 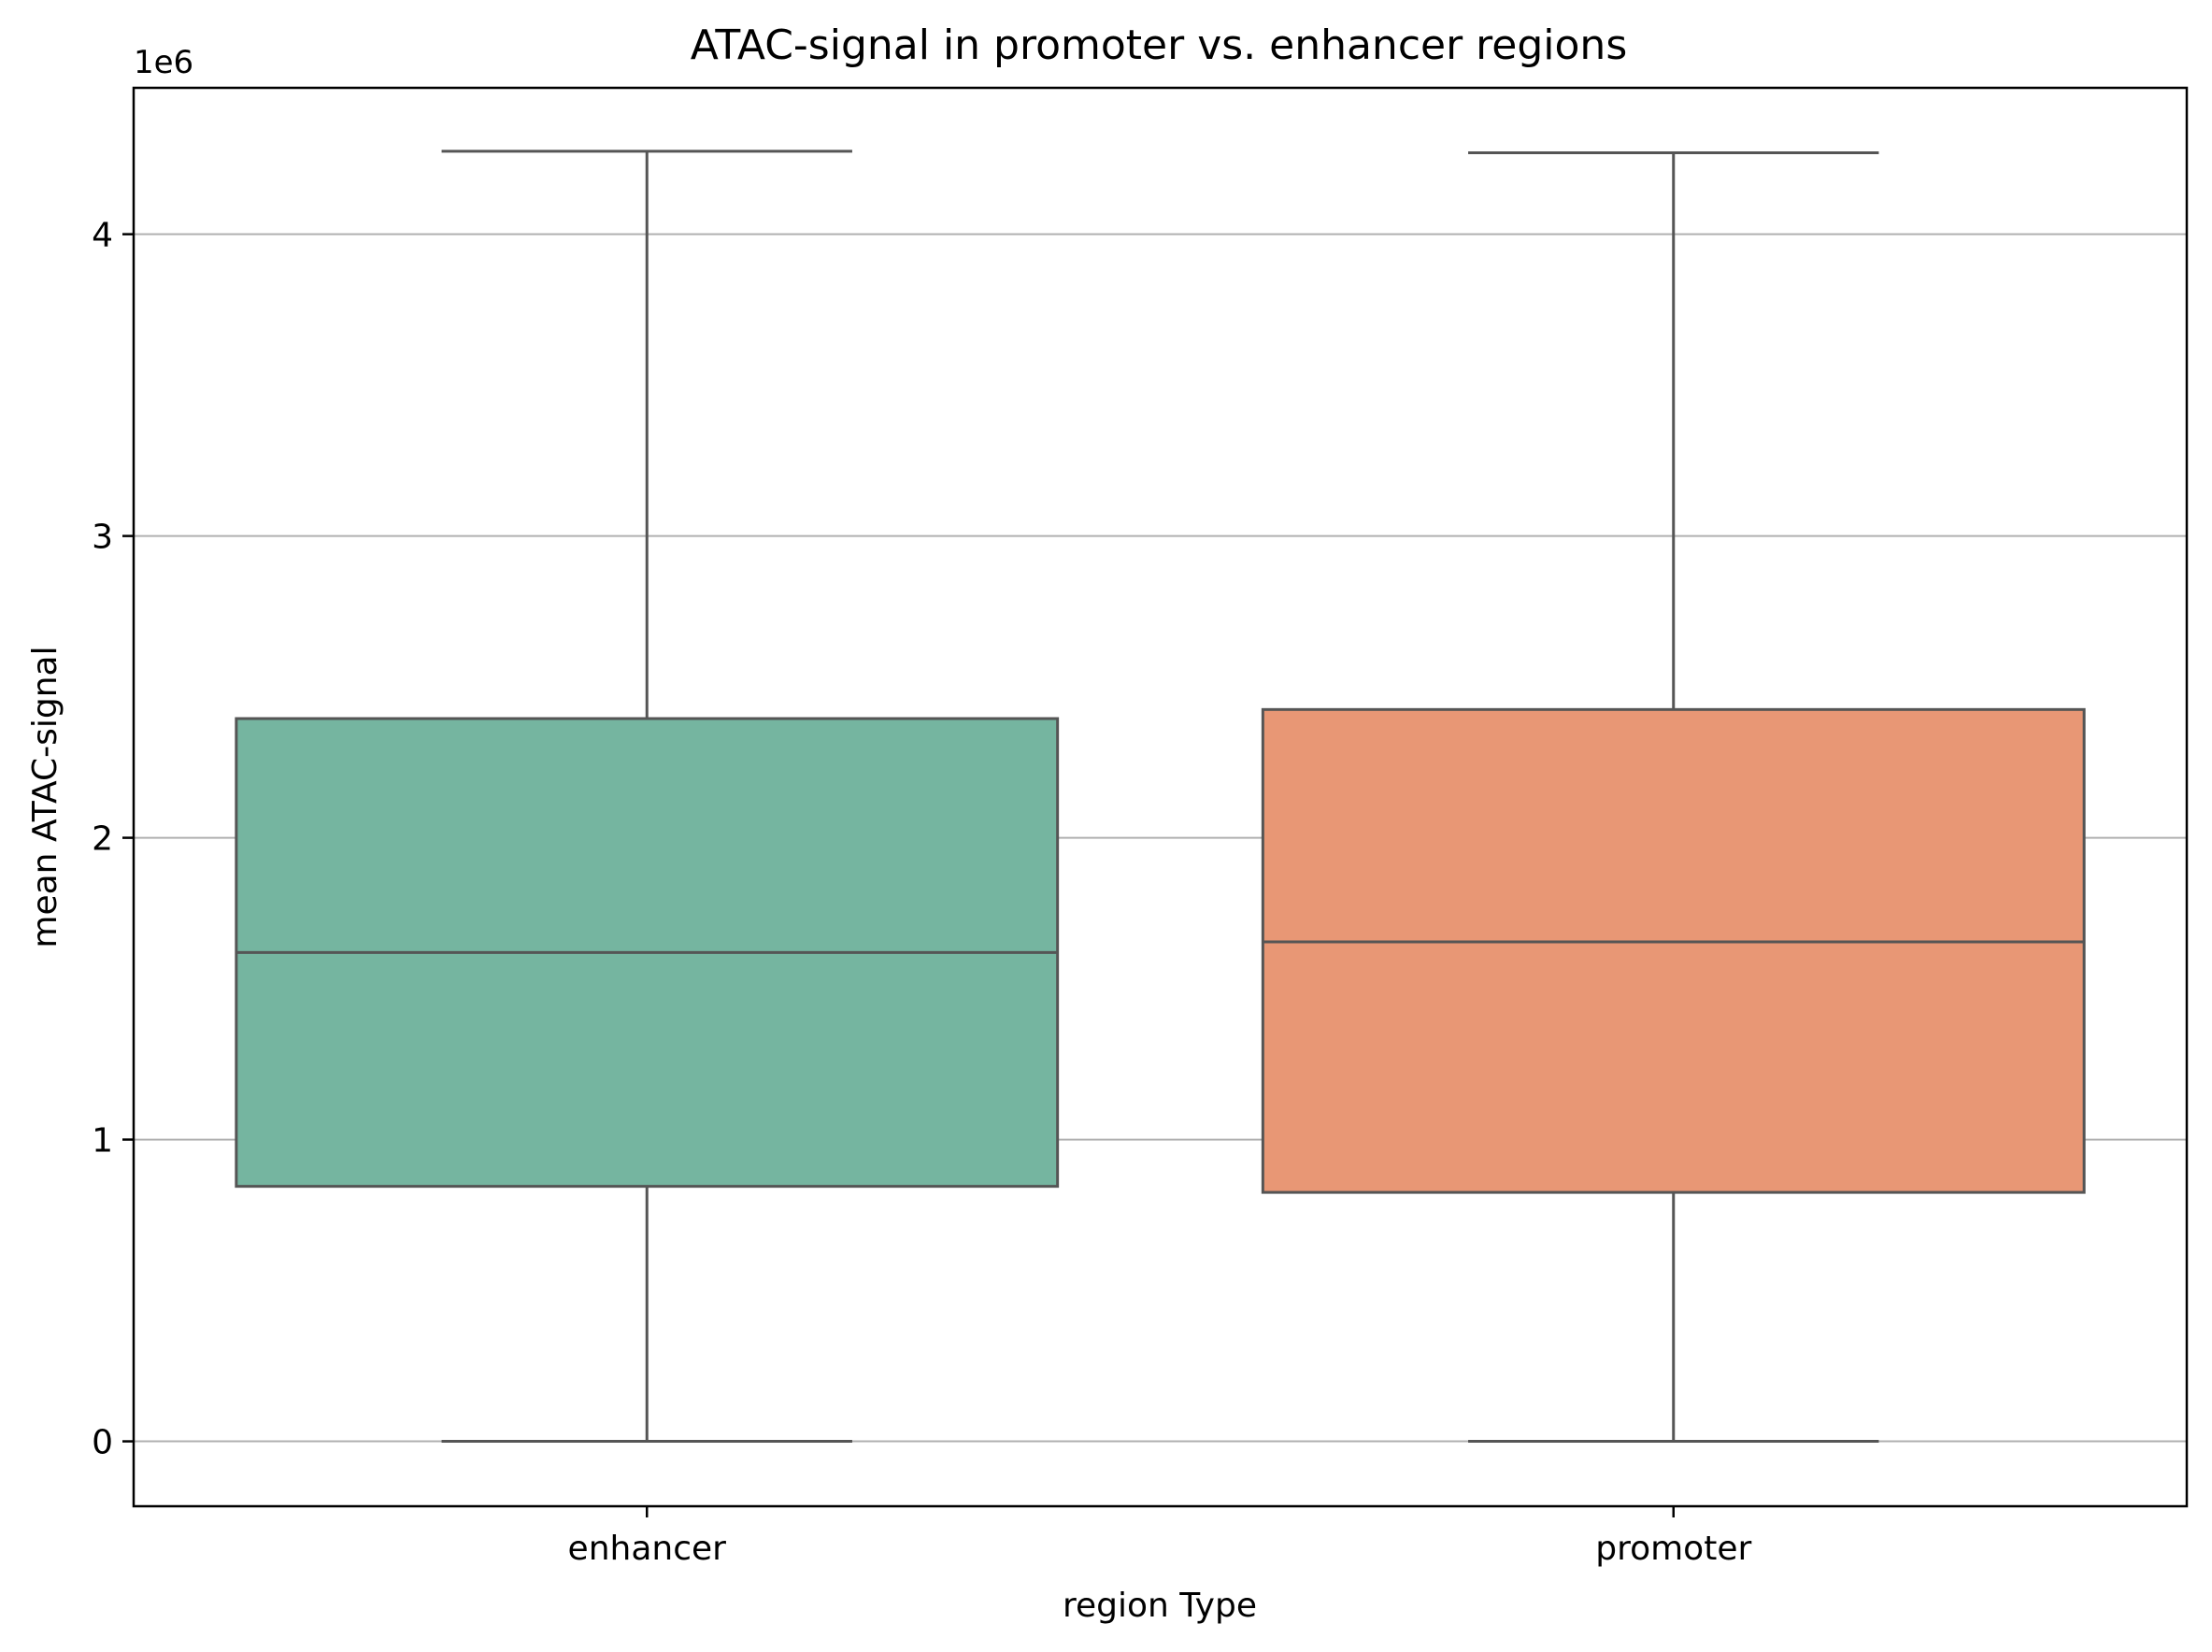 What do you see at coordinates (102, 1141) in the screenshot?
I see `y-tick-label: 1` at bounding box center [102, 1141].